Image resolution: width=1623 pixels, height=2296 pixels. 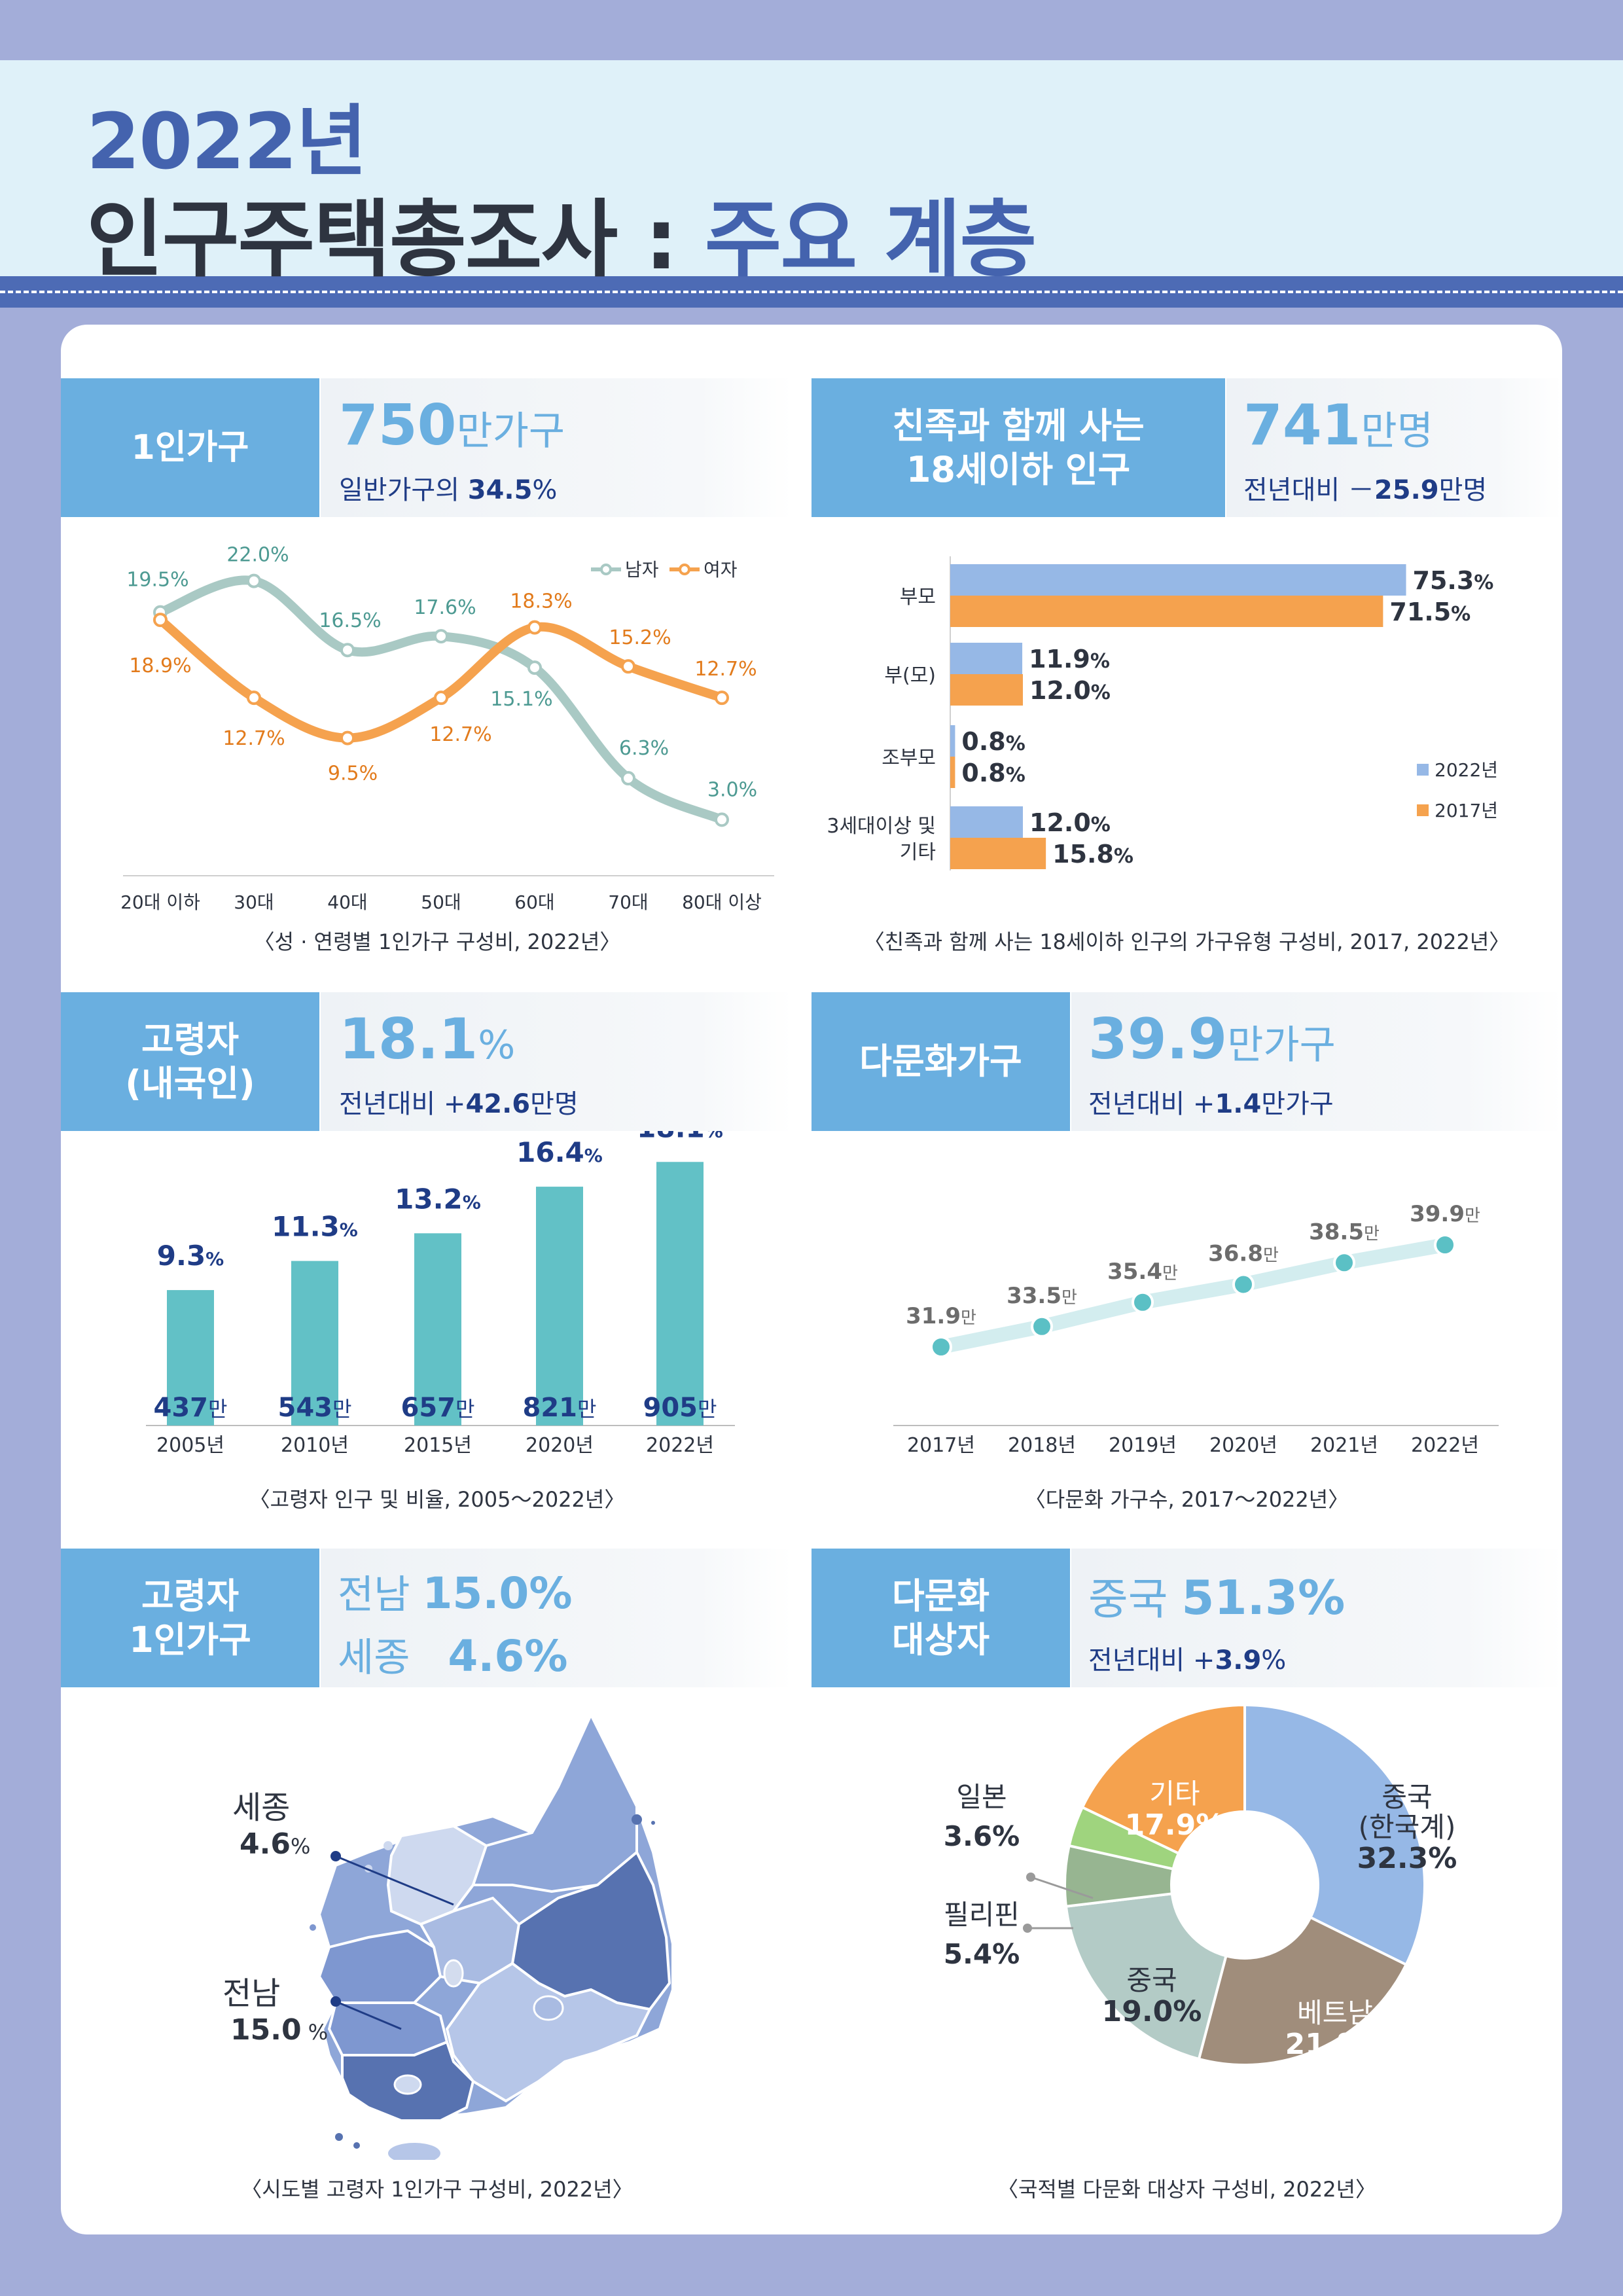 What do you see at coordinates (1281, 1045) in the screenshot?
I see `s4-unit: 만가구` at bounding box center [1281, 1045].